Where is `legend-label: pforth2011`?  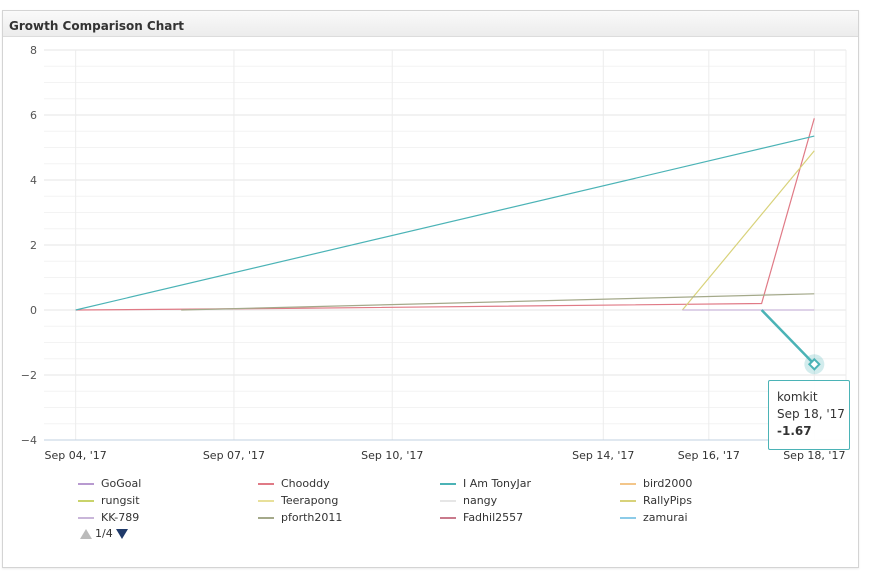
legend-label: pforth2011 is located at coordinates (312, 517).